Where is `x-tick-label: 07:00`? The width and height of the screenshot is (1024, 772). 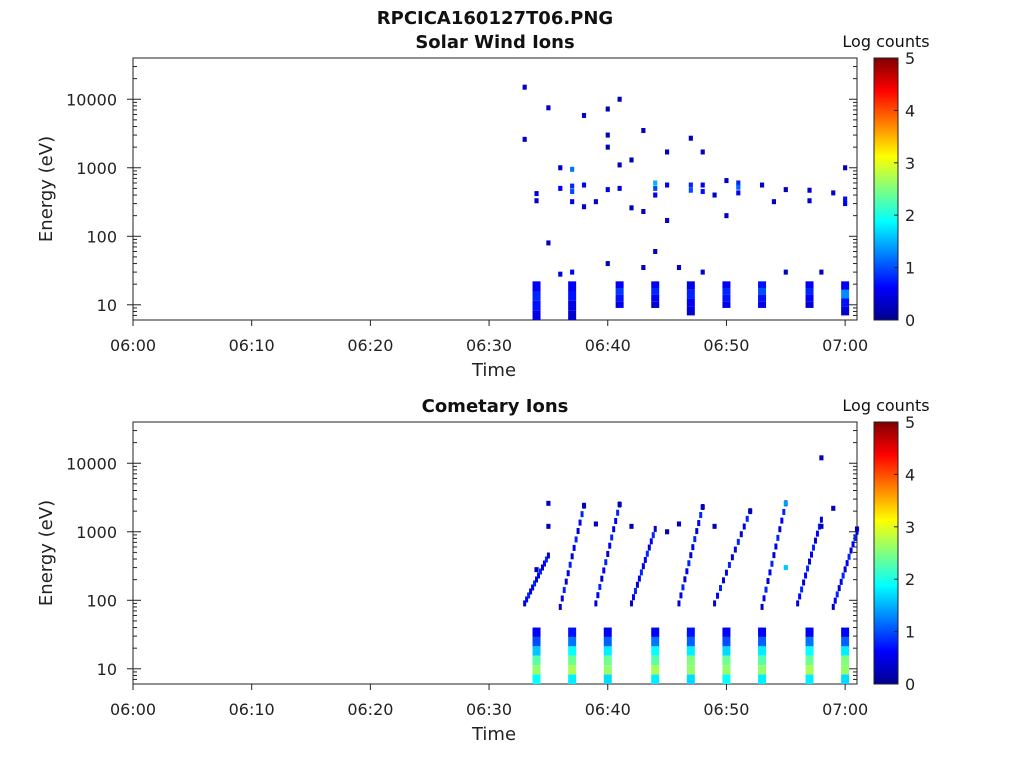 x-tick-label: 07:00 is located at coordinates (845, 709).